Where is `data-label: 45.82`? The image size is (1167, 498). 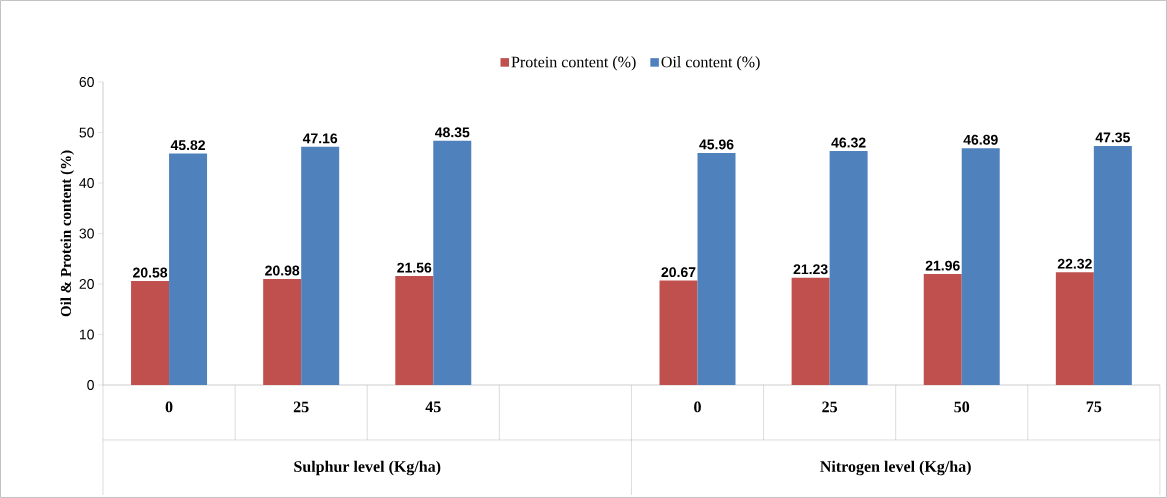 data-label: 45.82 is located at coordinates (188, 145).